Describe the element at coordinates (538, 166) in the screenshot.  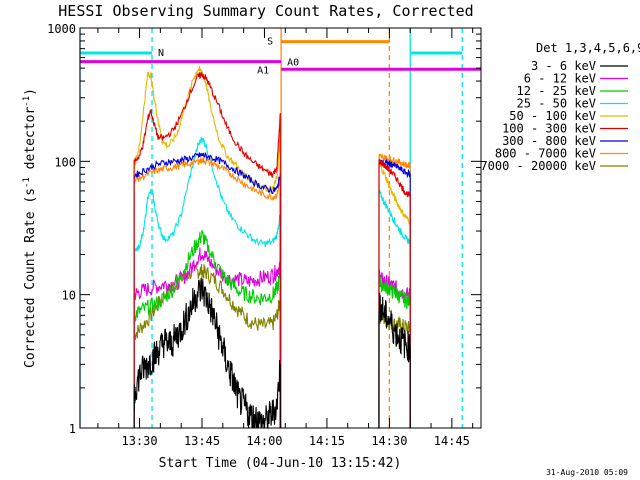
I see `legend-label: 7000 - 20000 keV` at that location.